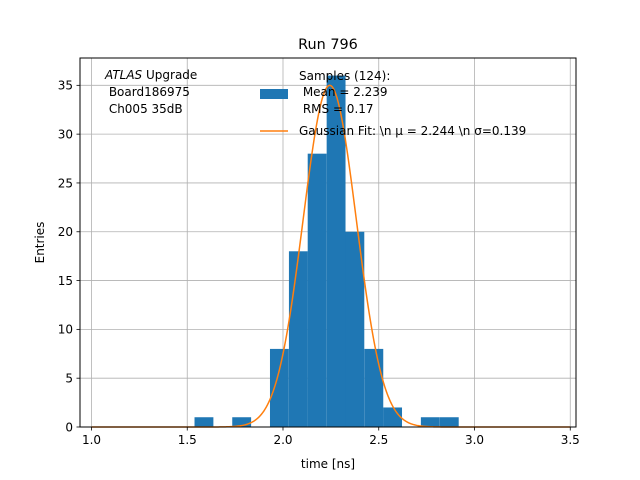 The width and height of the screenshot is (640, 480). What do you see at coordinates (282, 440) in the screenshot?
I see `x-tick-label: 2.0` at bounding box center [282, 440].